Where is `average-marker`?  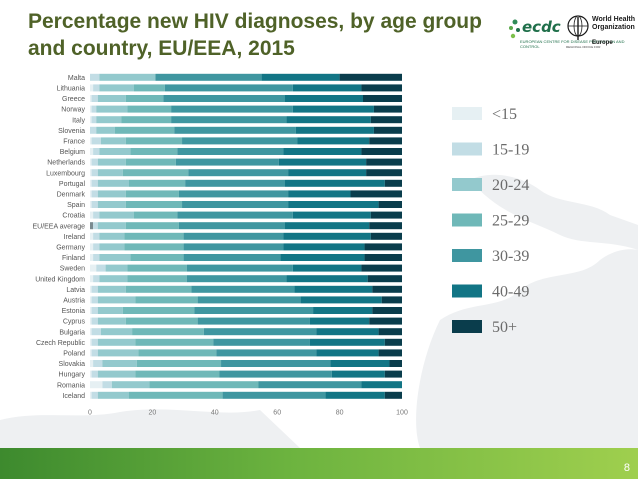 average-marker is located at coordinates (91, 226).